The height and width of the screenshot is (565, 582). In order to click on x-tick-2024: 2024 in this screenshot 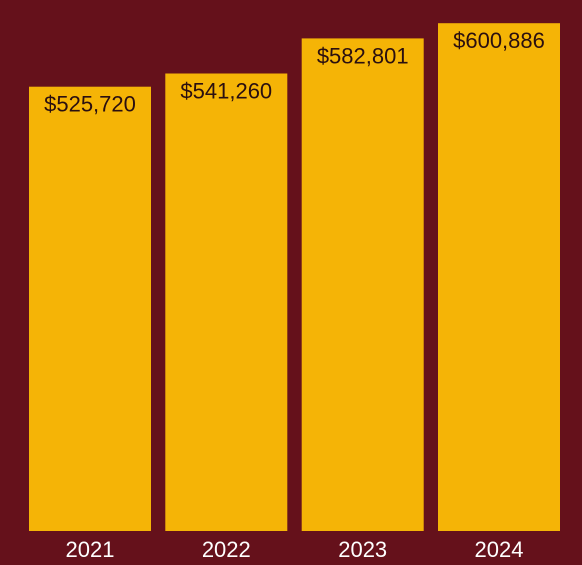, I will do `click(499, 549)`.